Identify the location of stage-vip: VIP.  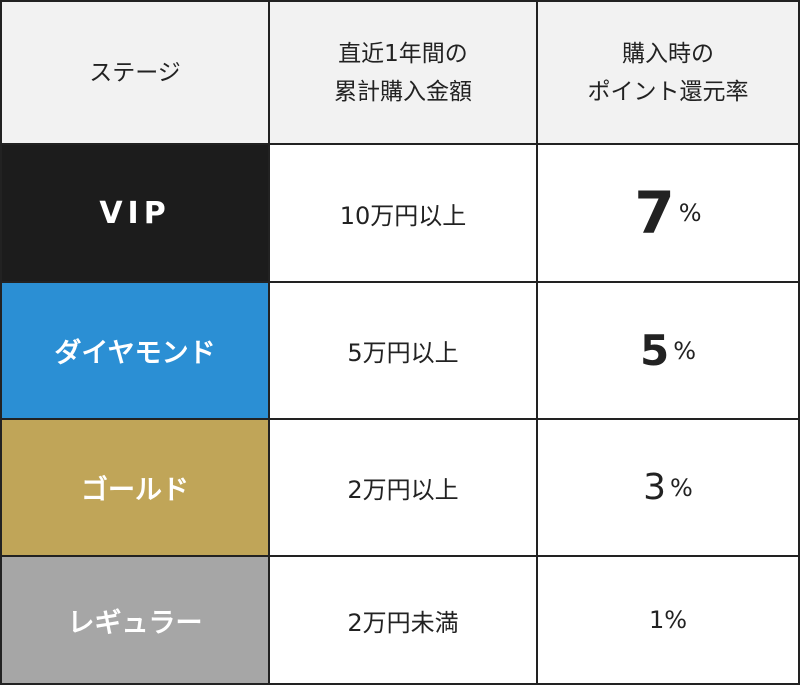
(135, 213).